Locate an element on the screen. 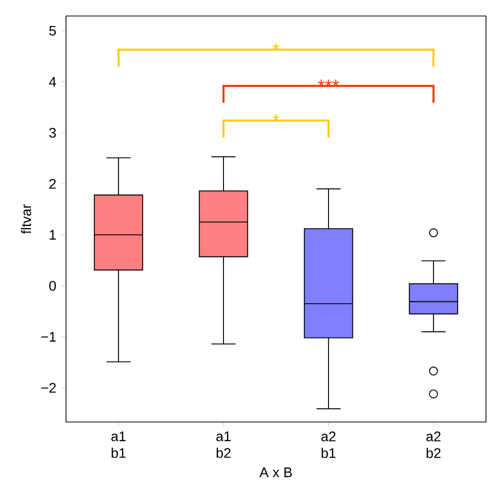  x-tick-label: a2 b1 is located at coordinates (328, 445).